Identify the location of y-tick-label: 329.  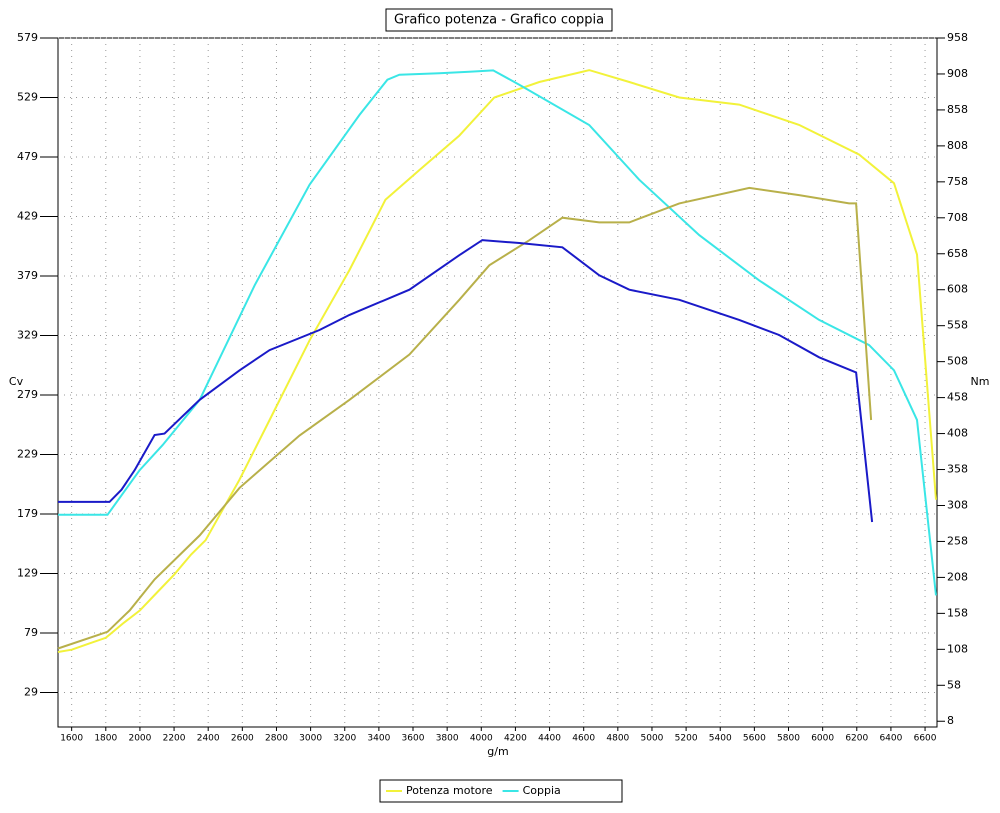
(27, 334).